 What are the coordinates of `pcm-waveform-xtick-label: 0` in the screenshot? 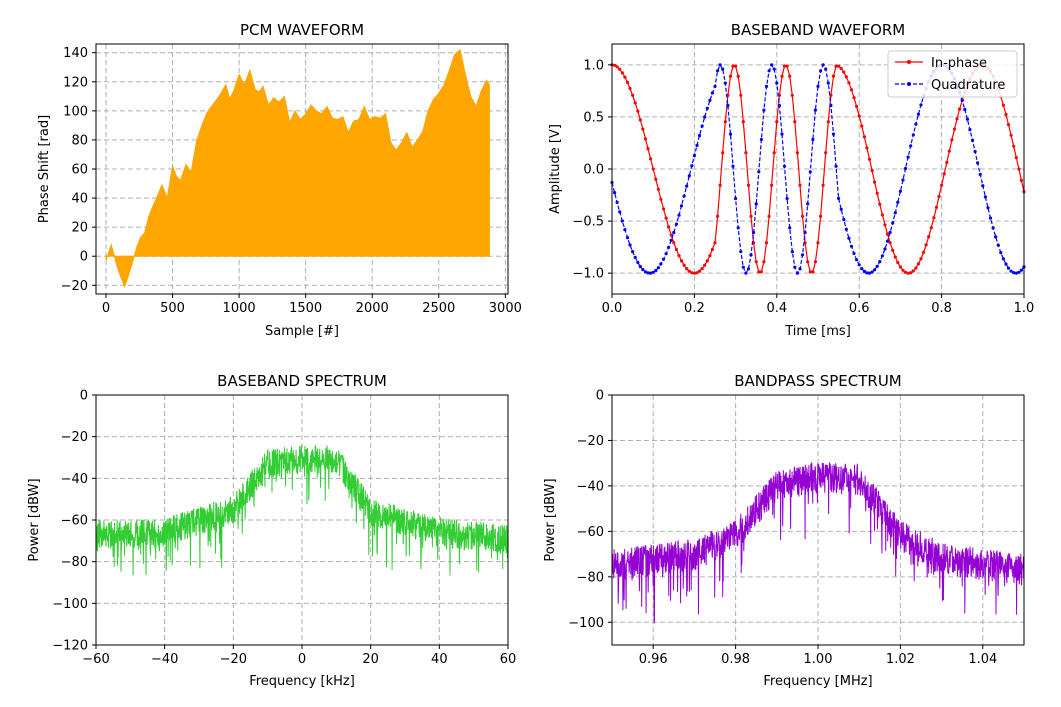 It's located at (106, 308).